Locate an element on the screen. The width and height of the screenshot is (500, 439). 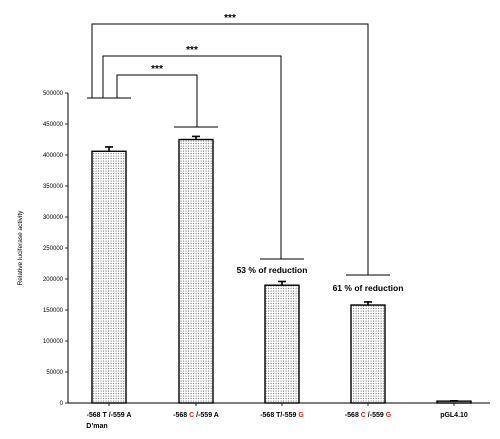
x-label-segment: pGL4.10 is located at coordinates (454, 415).